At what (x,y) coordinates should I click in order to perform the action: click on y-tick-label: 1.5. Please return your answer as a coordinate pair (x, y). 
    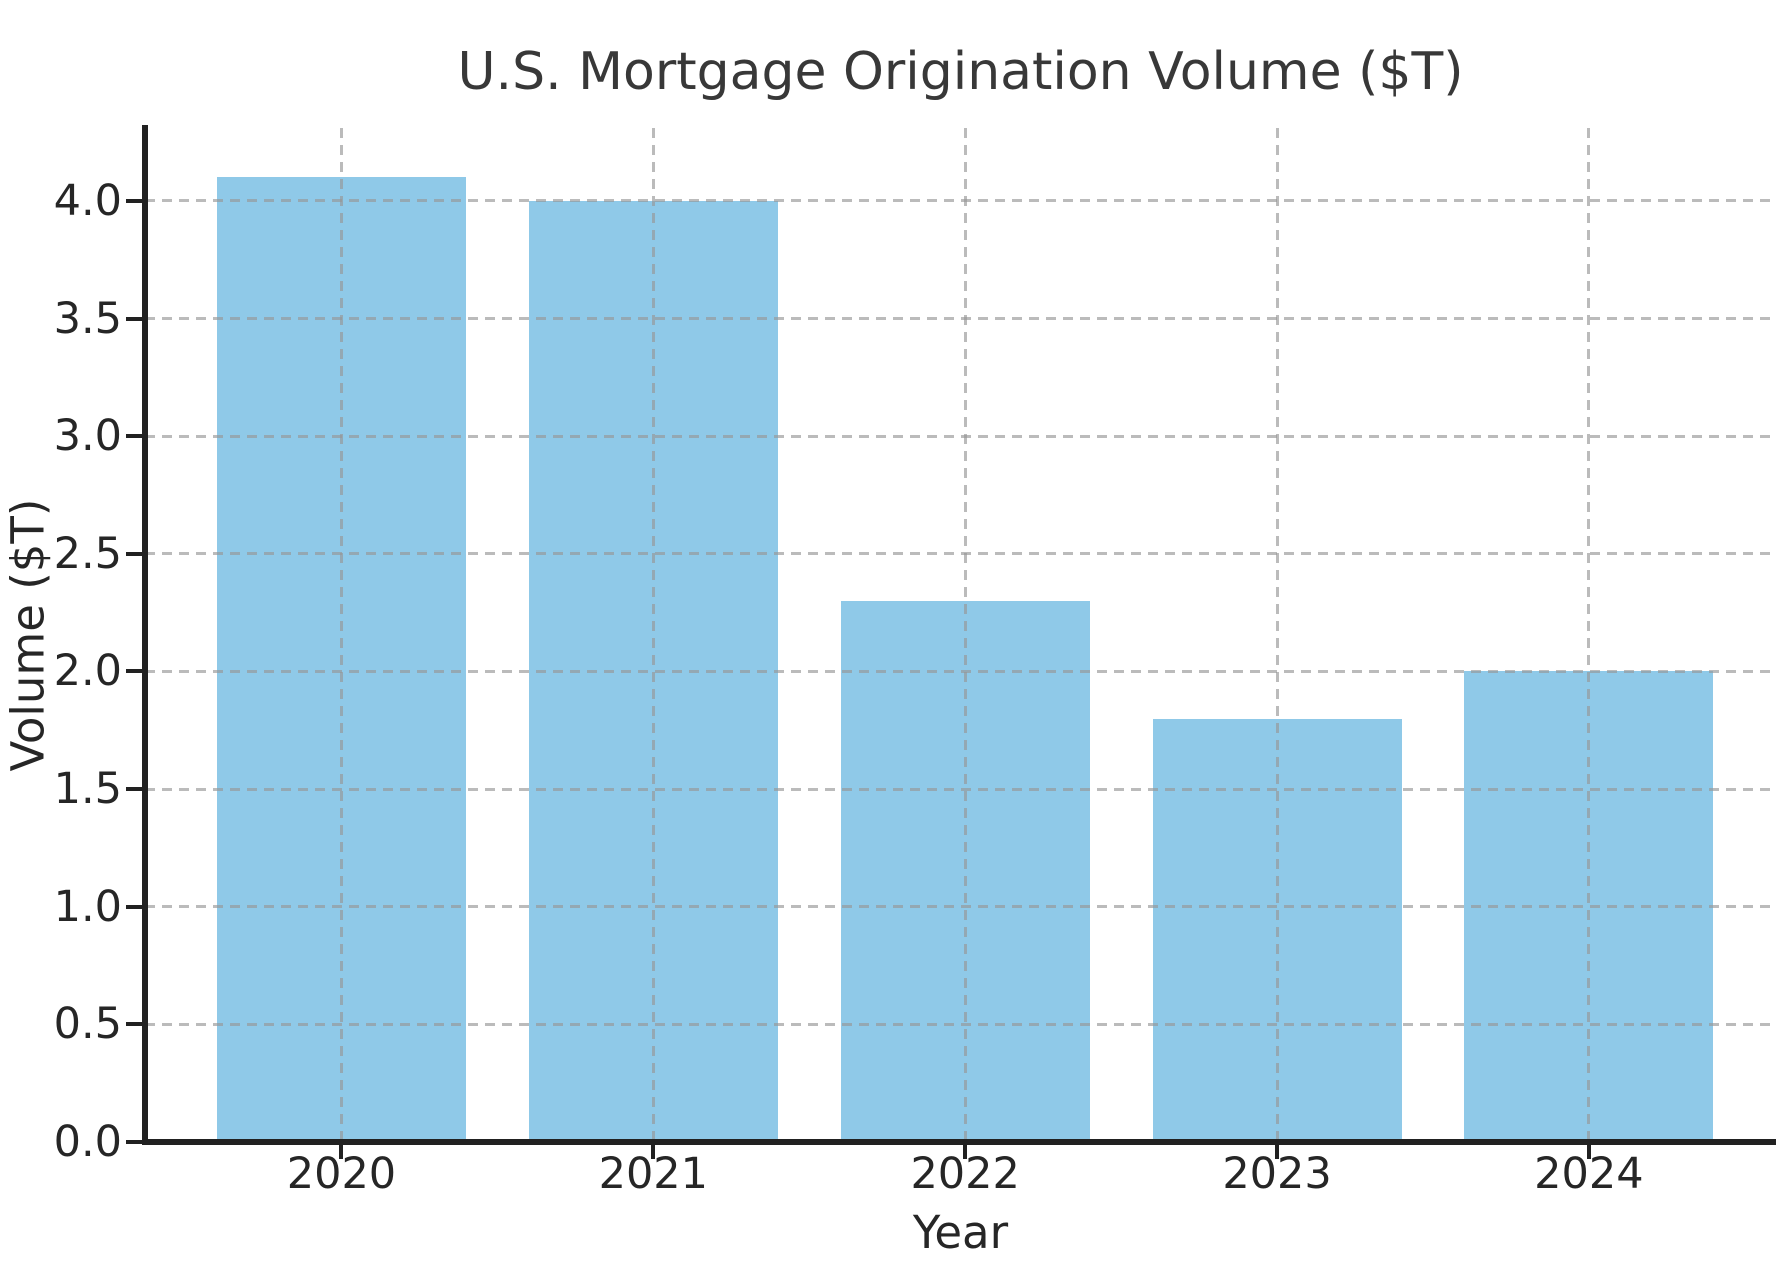
    Looking at the image, I should click on (87, 789).